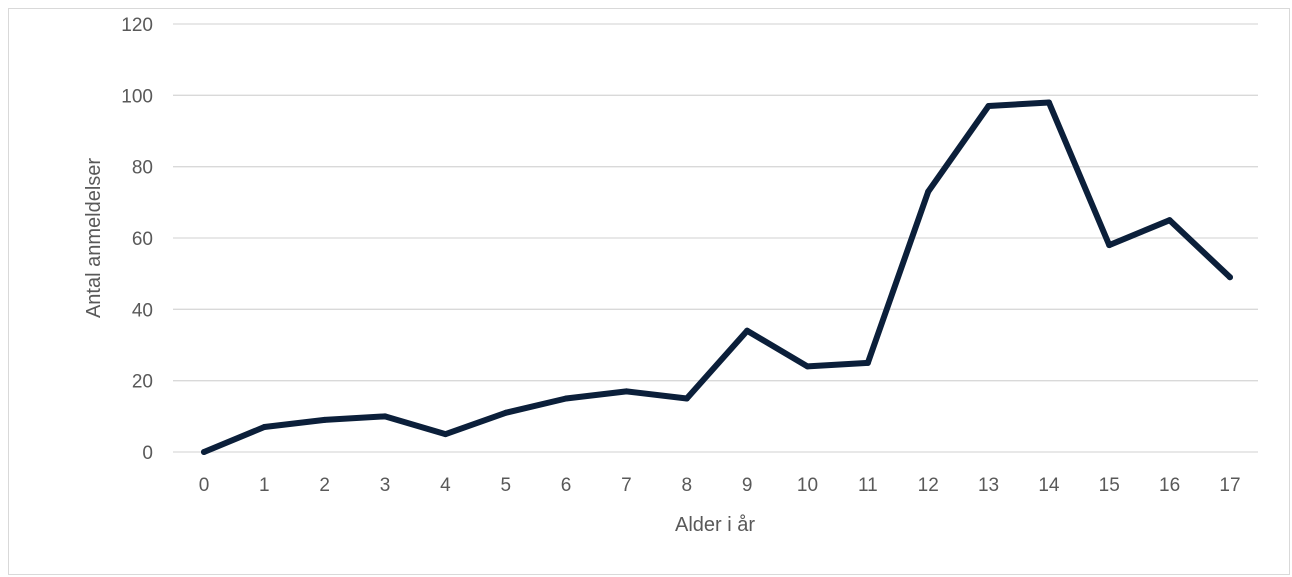  I want to click on x-tick-label: 5, so click(505, 485).